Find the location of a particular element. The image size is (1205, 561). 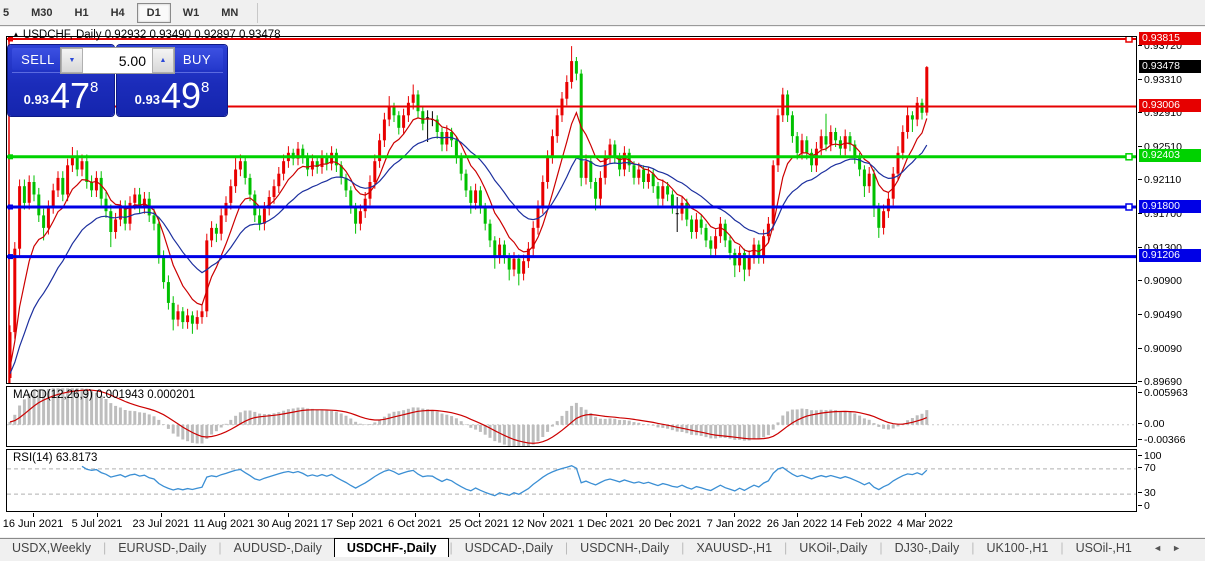

triangle-up-icon: ▲ is located at coordinates (163, 60).